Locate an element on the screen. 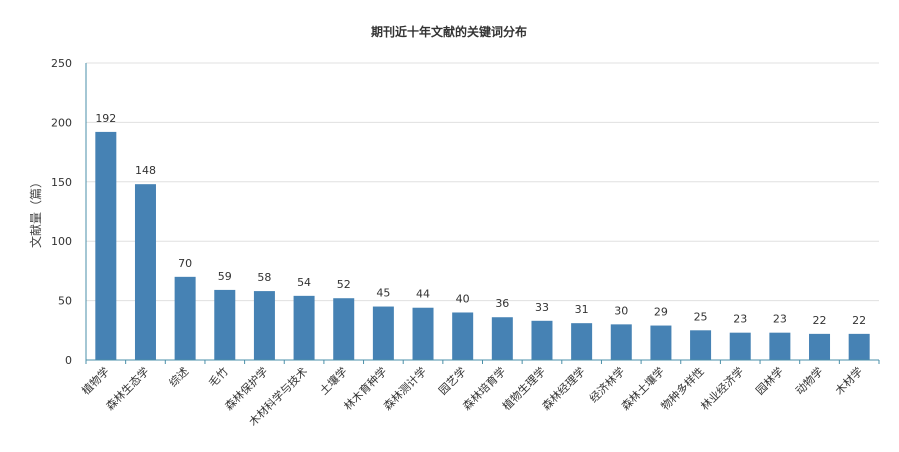 The width and height of the screenshot is (899, 452). x-tick-label: 动物学 is located at coordinates (808, 380).